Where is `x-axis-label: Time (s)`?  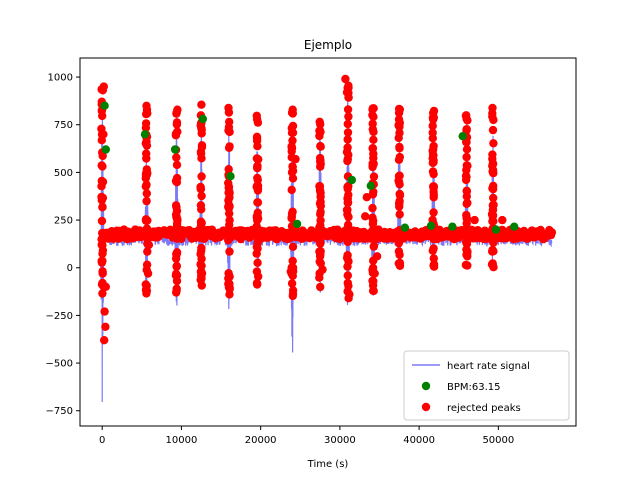 x-axis-label: Time (s) is located at coordinates (328, 464).